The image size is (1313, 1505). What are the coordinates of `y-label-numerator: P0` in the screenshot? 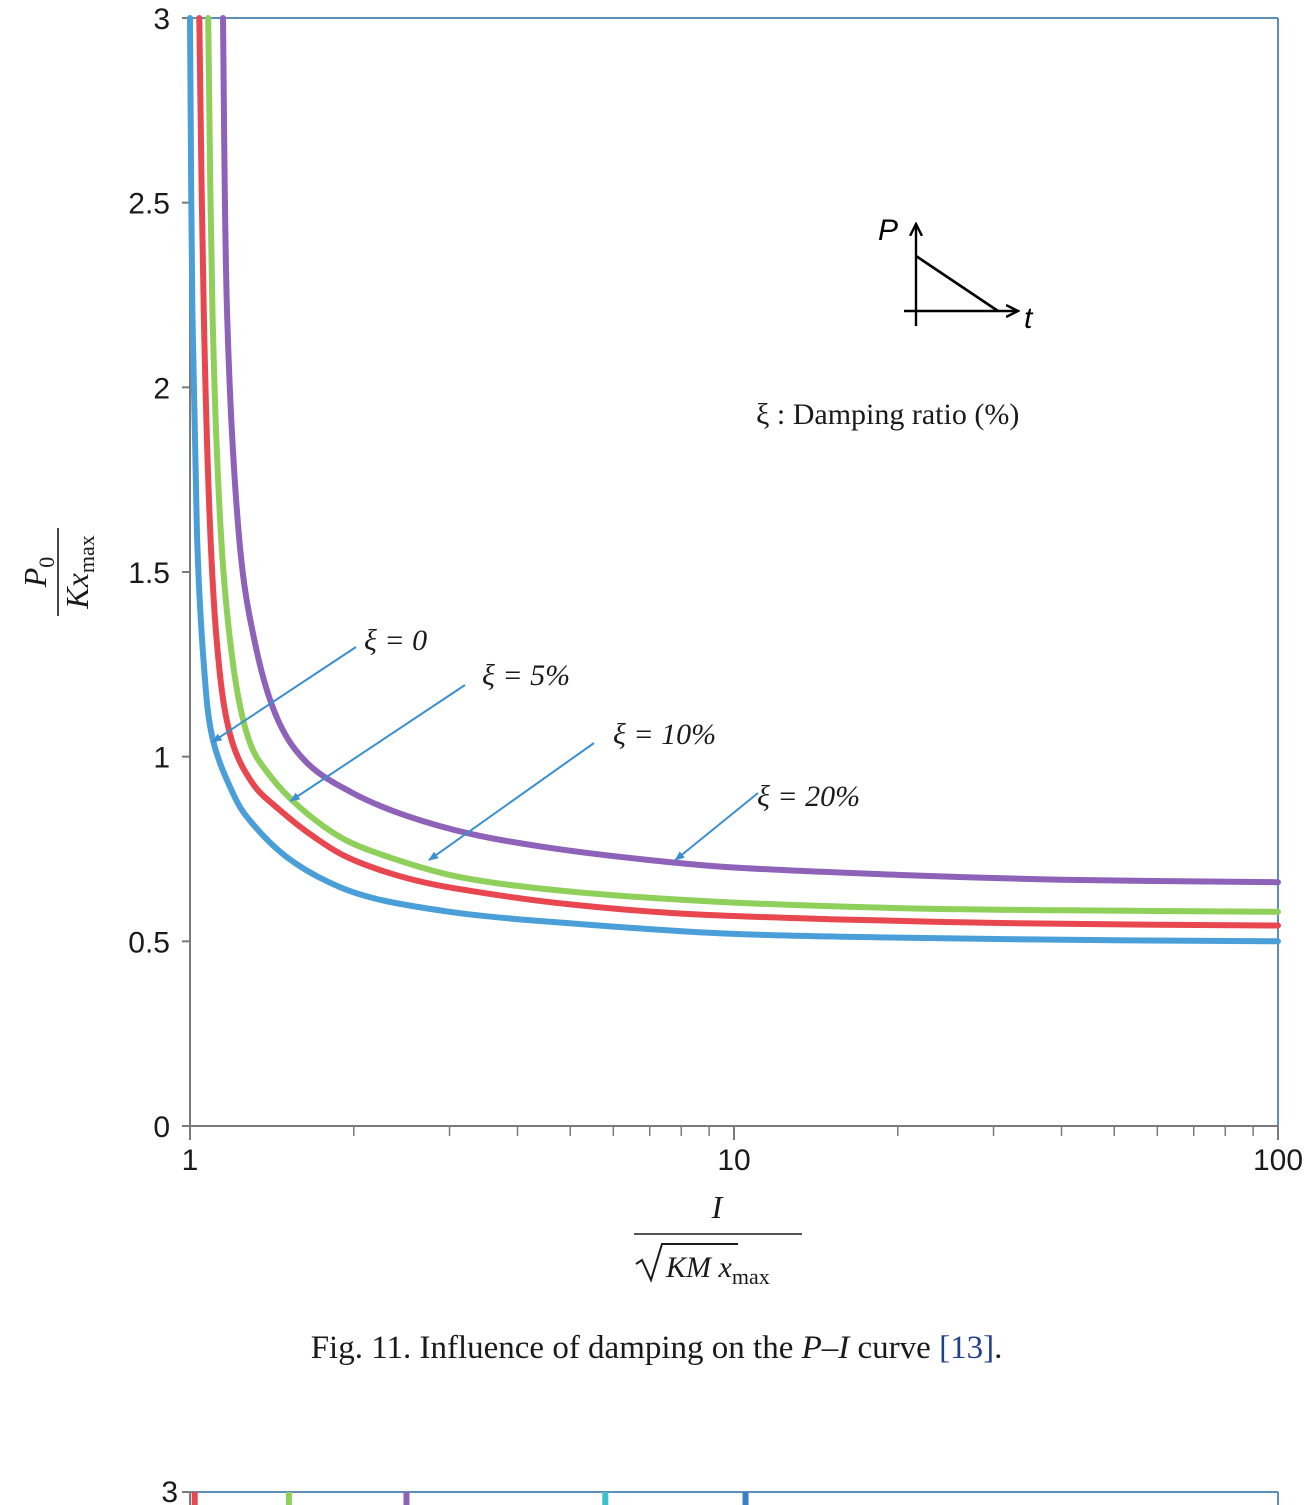 It's located at (38, 573).